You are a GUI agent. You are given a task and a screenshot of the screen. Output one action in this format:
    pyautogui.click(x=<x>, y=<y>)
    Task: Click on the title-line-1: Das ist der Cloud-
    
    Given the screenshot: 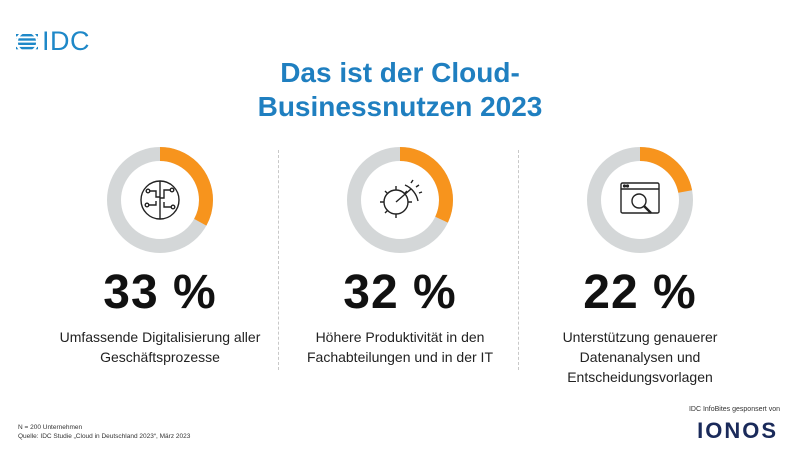 What is the action you would take?
    pyautogui.click(x=400, y=72)
    